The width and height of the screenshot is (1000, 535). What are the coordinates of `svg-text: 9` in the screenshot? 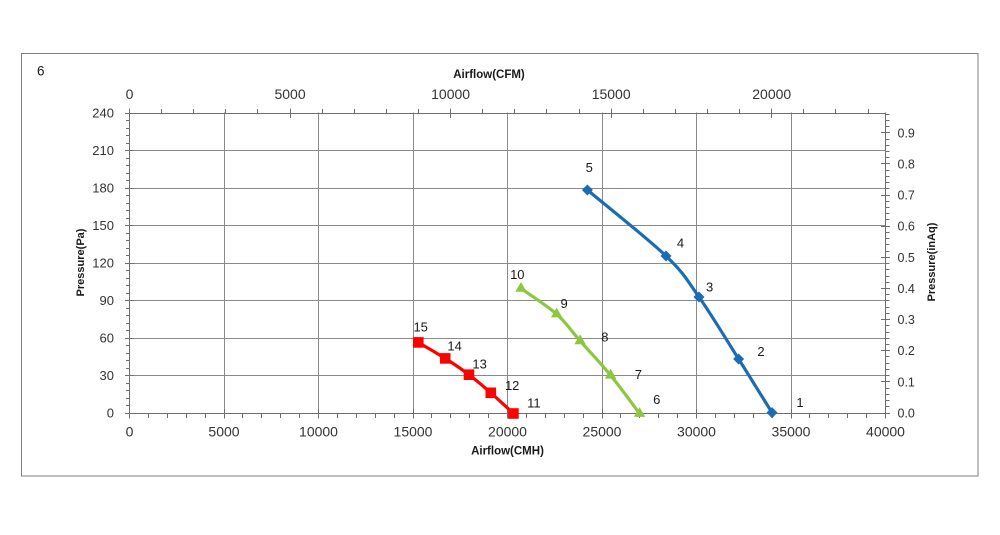 It's located at (563, 303).